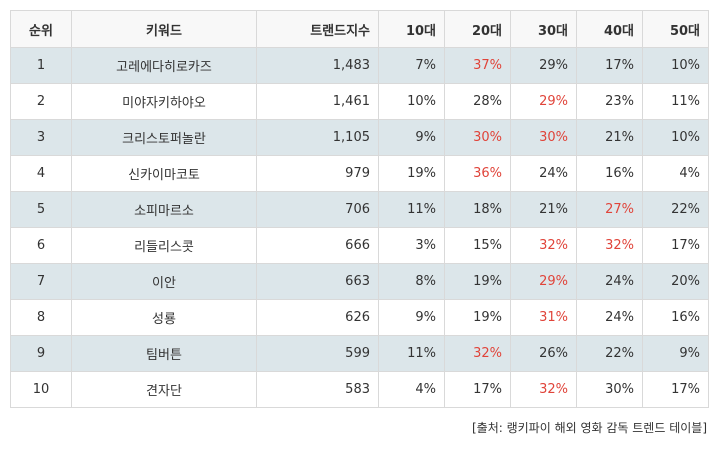 This screenshot has width=725, height=452. Describe the element at coordinates (41, 245) in the screenshot. I see `rank-cell: 6` at that location.